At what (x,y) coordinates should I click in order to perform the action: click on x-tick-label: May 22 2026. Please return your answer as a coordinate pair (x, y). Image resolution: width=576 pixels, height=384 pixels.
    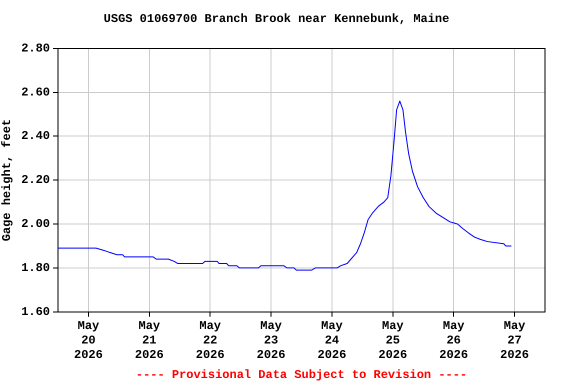
    Looking at the image, I should click on (210, 340).